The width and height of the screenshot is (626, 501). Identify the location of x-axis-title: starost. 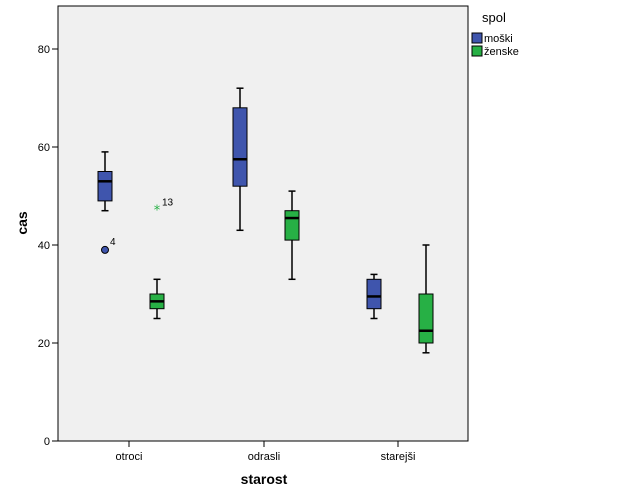
(264, 479).